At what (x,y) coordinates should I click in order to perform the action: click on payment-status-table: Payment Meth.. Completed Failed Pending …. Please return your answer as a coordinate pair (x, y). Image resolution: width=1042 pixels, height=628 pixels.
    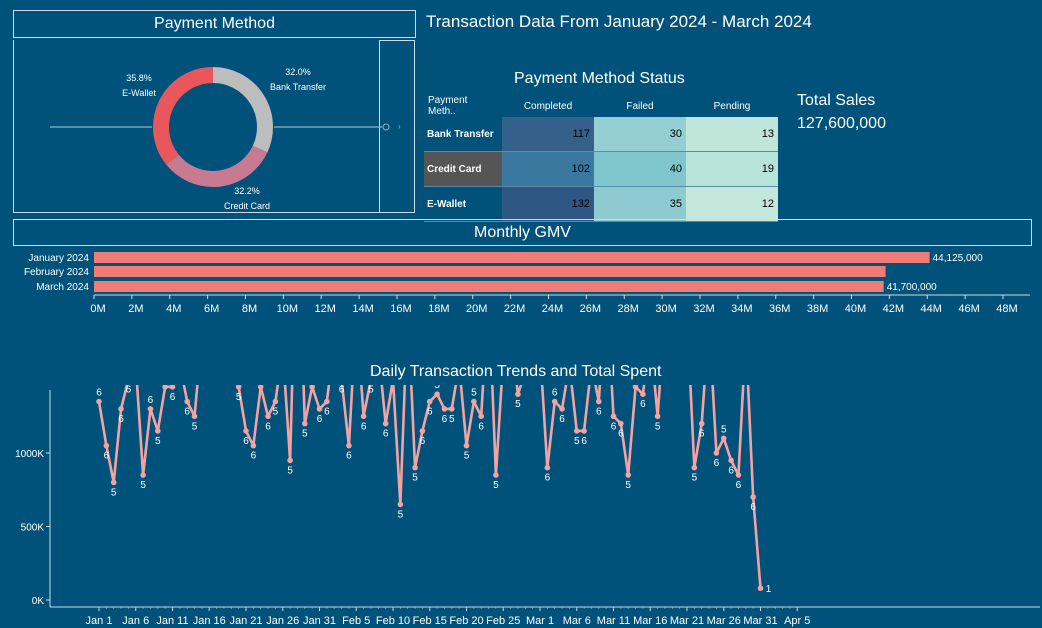
    Looking at the image, I should click on (601, 158).